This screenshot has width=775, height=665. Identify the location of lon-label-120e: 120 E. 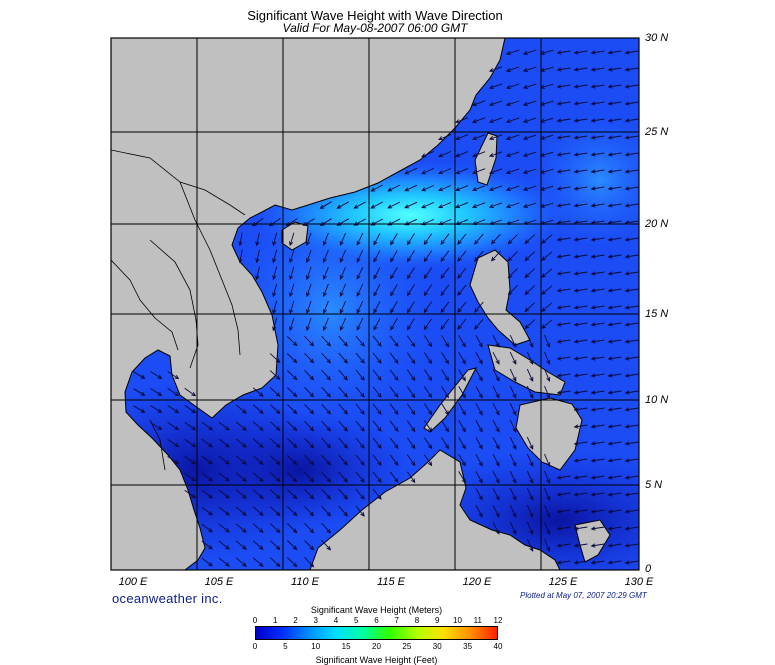
(477, 582).